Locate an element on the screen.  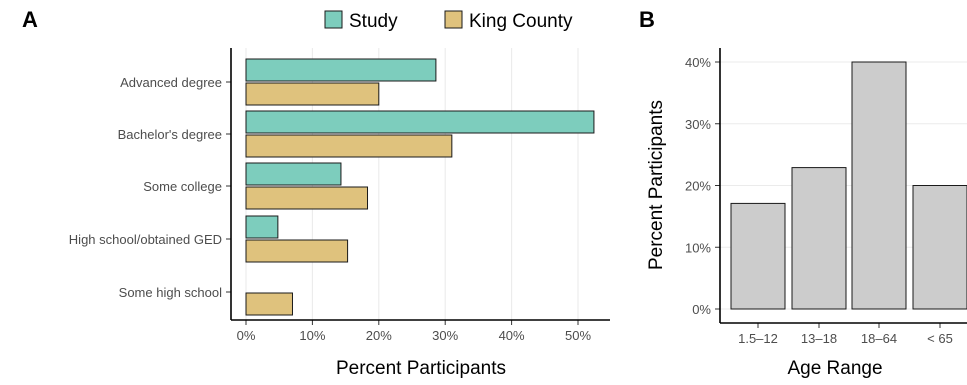
category-label-bachelor-s-degree: Bachelor's degree is located at coordinates (170, 134).